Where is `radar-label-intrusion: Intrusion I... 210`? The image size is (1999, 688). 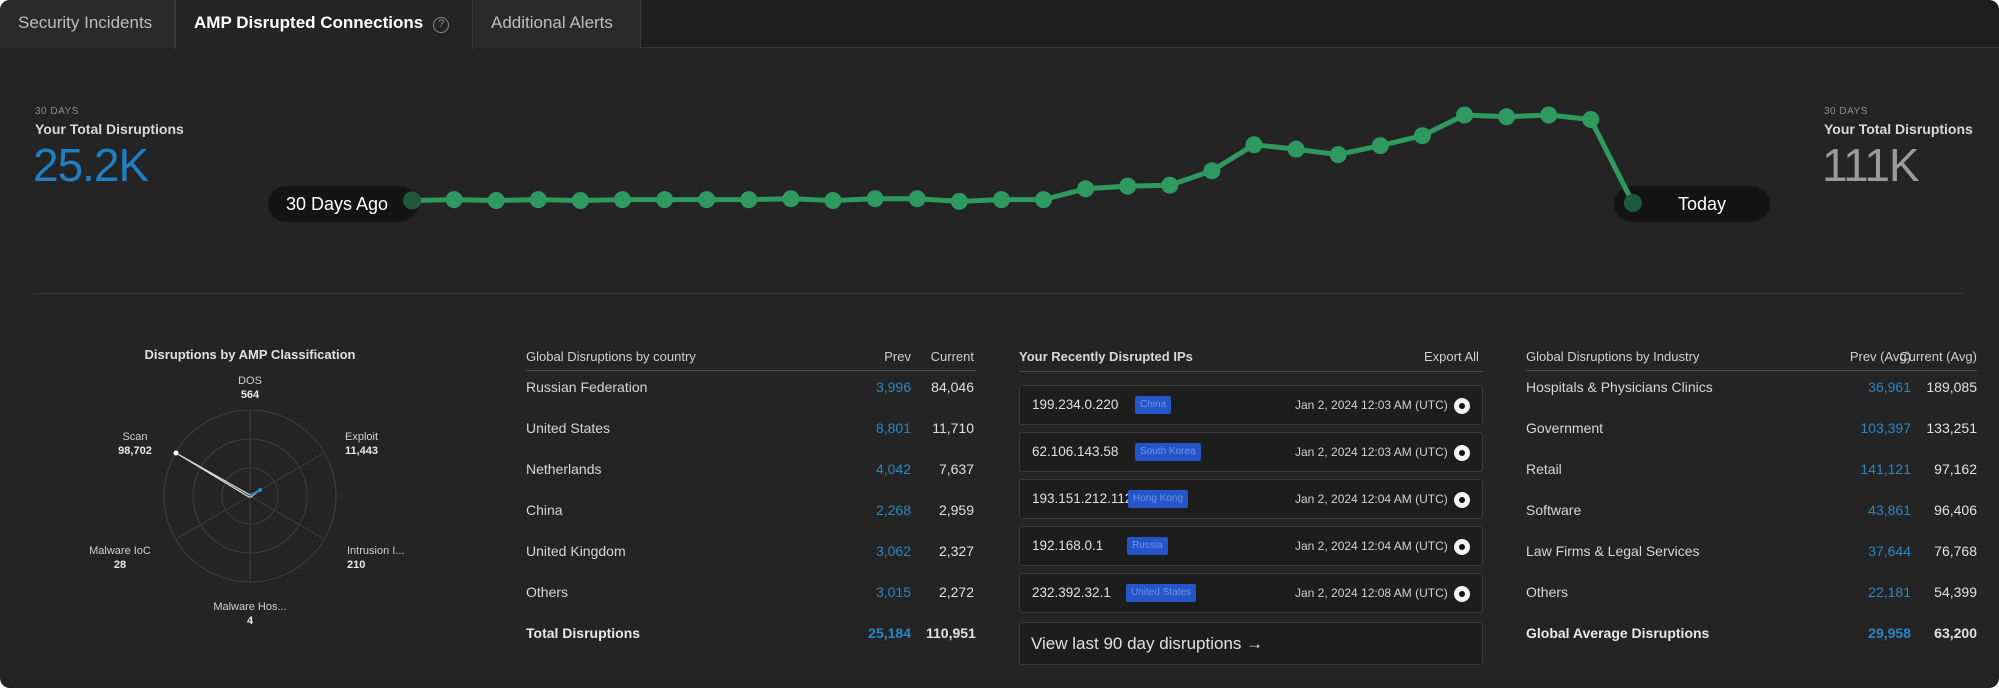
radar-label-intrusion: Intrusion I... 210 is located at coordinates (375, 558).